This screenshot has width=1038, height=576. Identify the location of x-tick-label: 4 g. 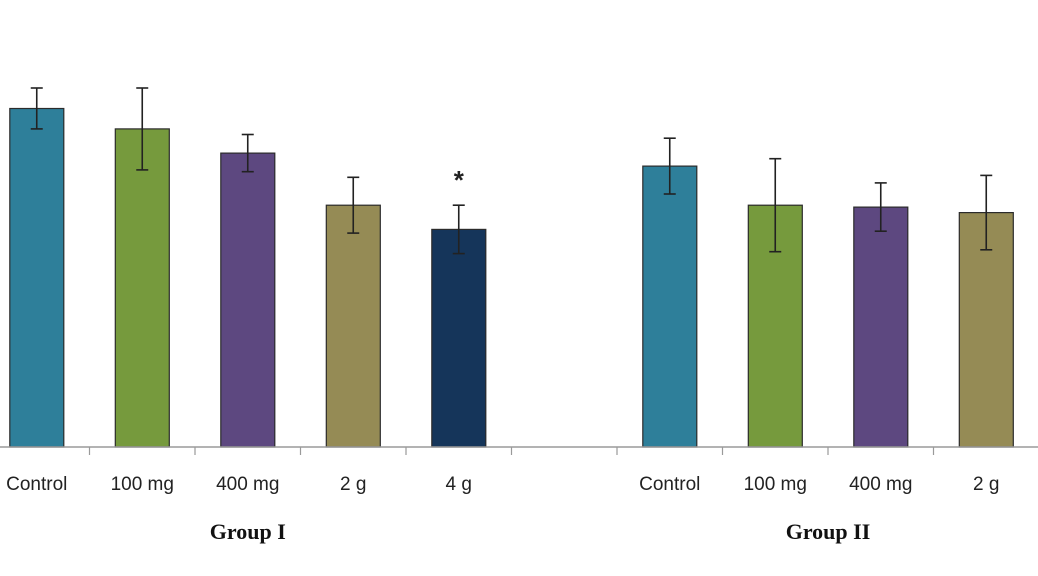
(459, 484).